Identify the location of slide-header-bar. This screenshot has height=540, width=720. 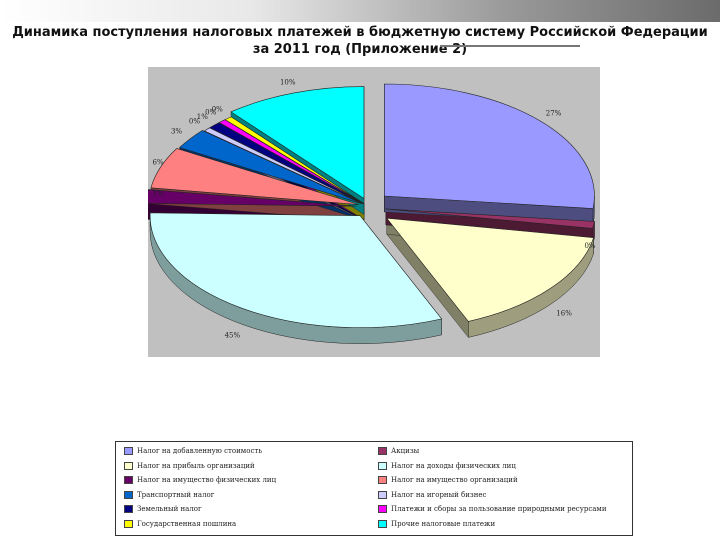
(360, 11).